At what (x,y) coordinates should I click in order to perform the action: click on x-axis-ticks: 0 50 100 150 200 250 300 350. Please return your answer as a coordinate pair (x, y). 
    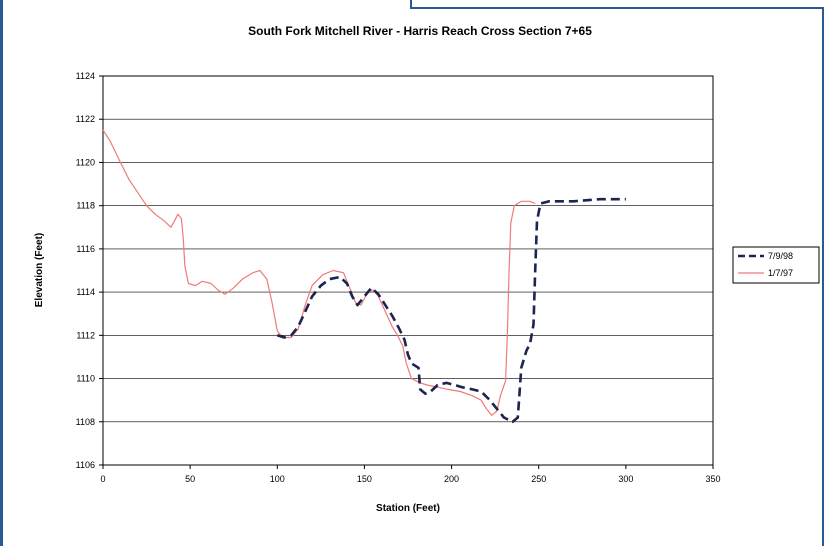
    Looking at the image, I should click on (410, 474).